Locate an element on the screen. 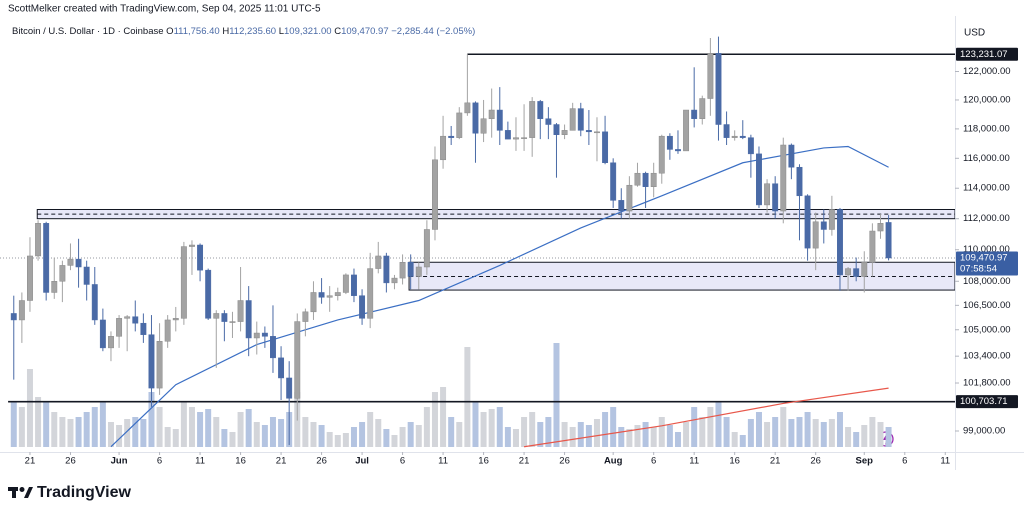  moving-average is located at coordinates (706, 417).